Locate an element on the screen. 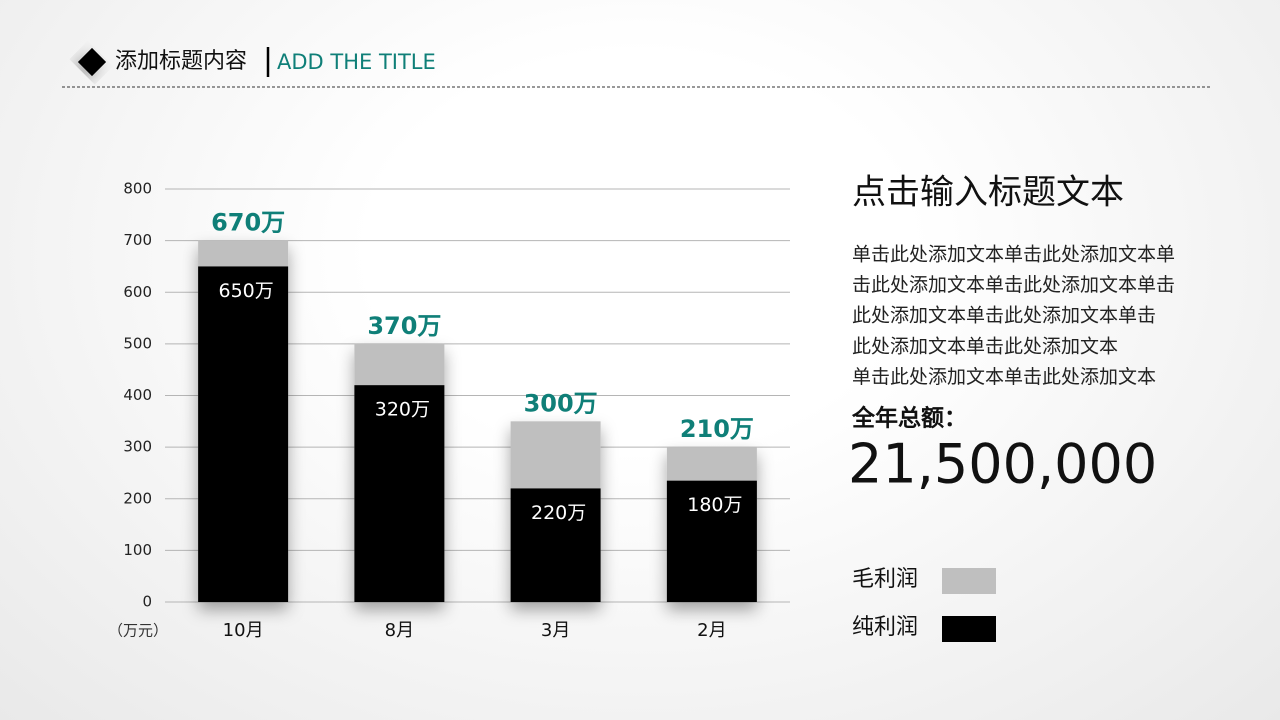  total-annotation: 210万 is located at coordinates (717, 429).